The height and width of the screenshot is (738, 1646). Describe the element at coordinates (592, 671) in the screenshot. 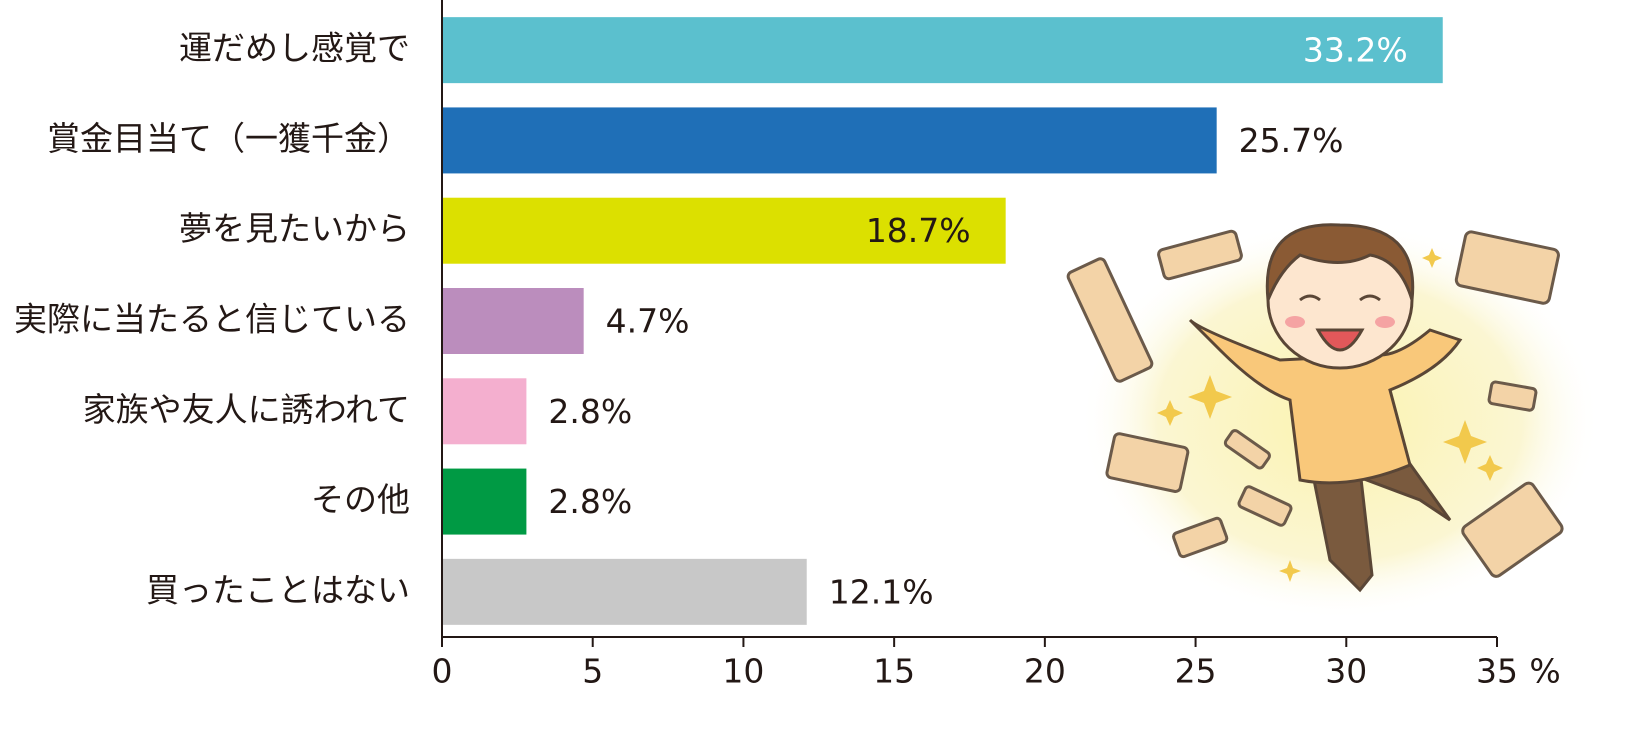

I see `x-tick-label: 5` at that location.